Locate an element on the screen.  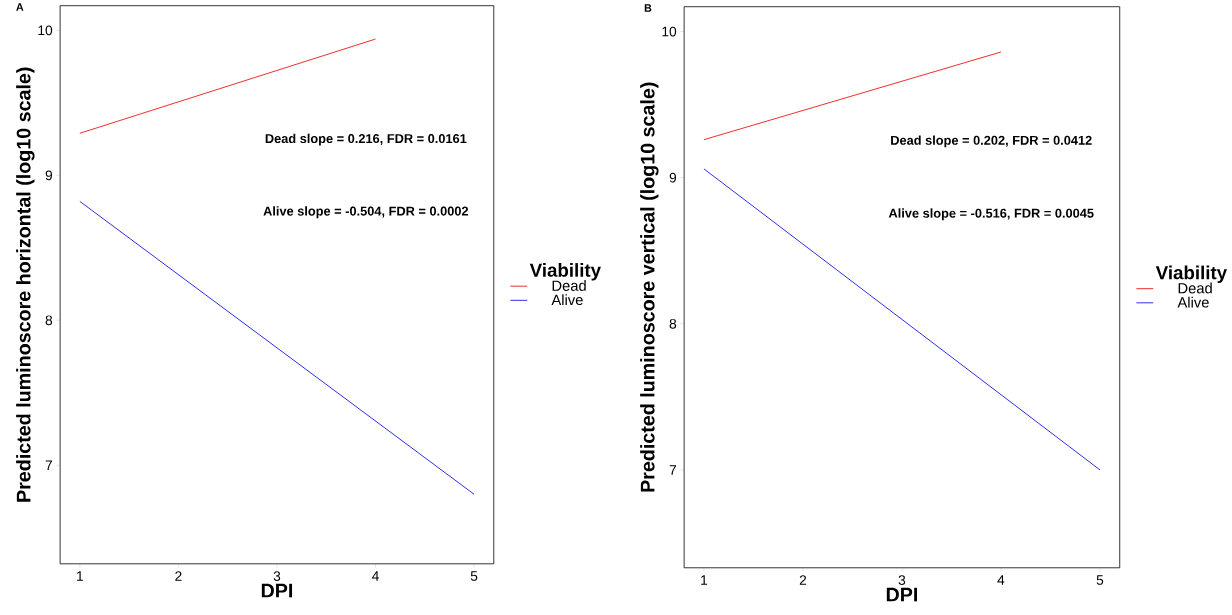
chart-title: B is located at coordinates (648, 8).